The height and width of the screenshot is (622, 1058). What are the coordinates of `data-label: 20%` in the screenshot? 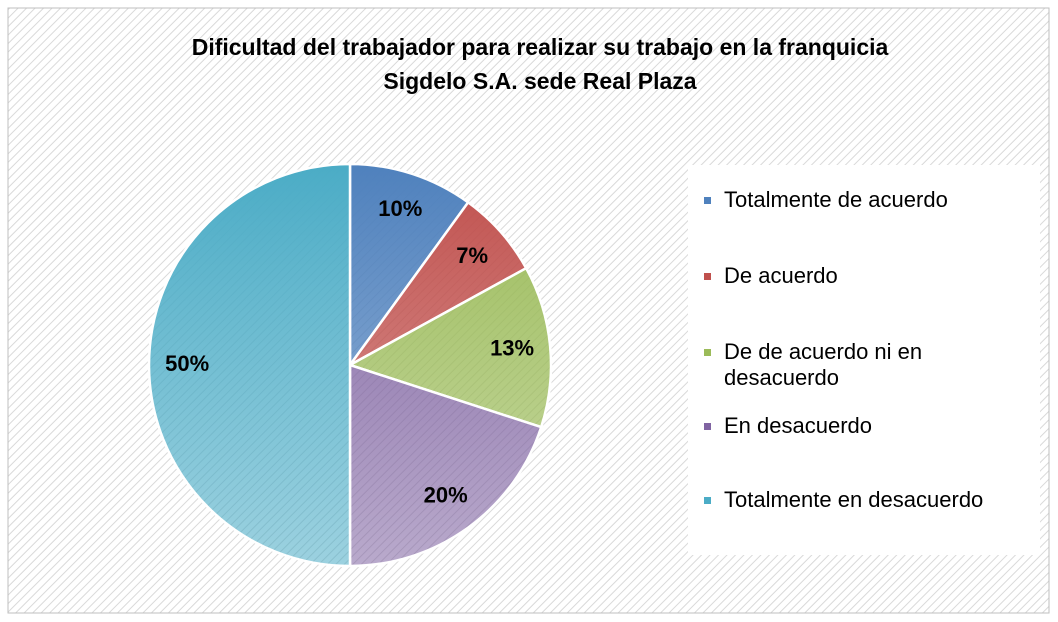 It's located at (446, 495).